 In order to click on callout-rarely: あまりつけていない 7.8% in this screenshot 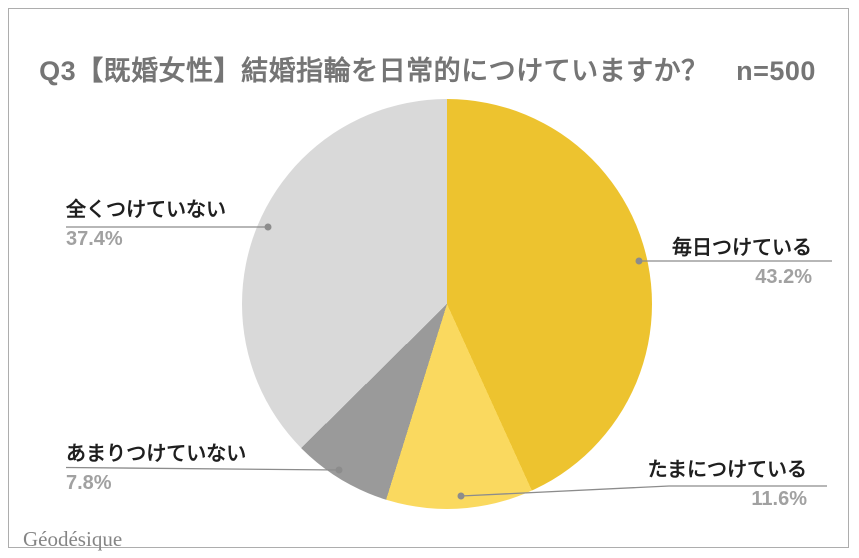, I will do `click(156, 468)`.